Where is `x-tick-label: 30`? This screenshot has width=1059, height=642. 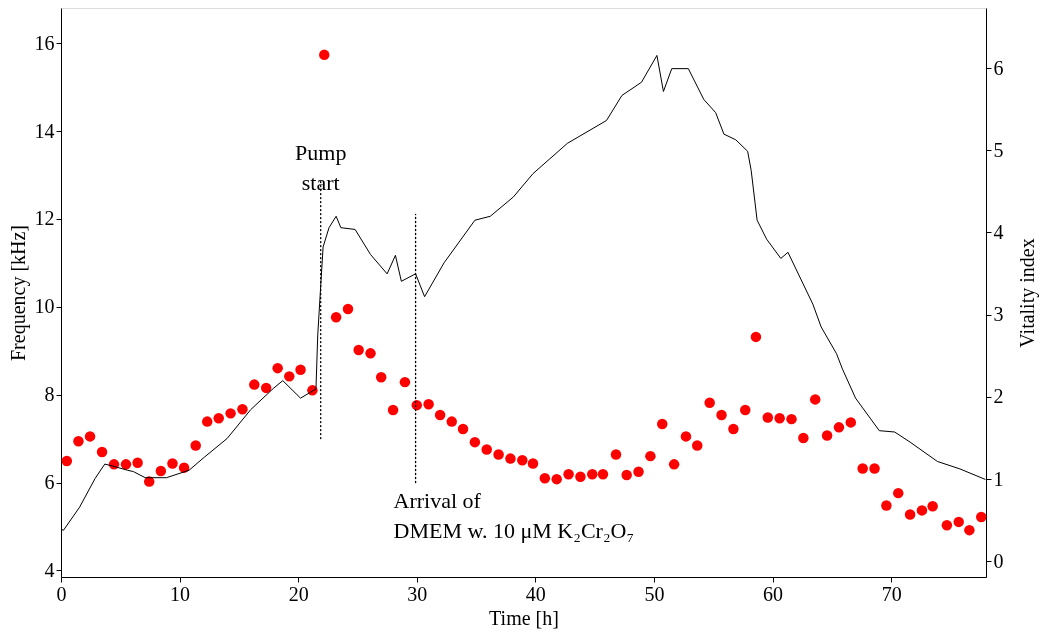 x-tick-label: 30 is located at coordinates (417, 593).